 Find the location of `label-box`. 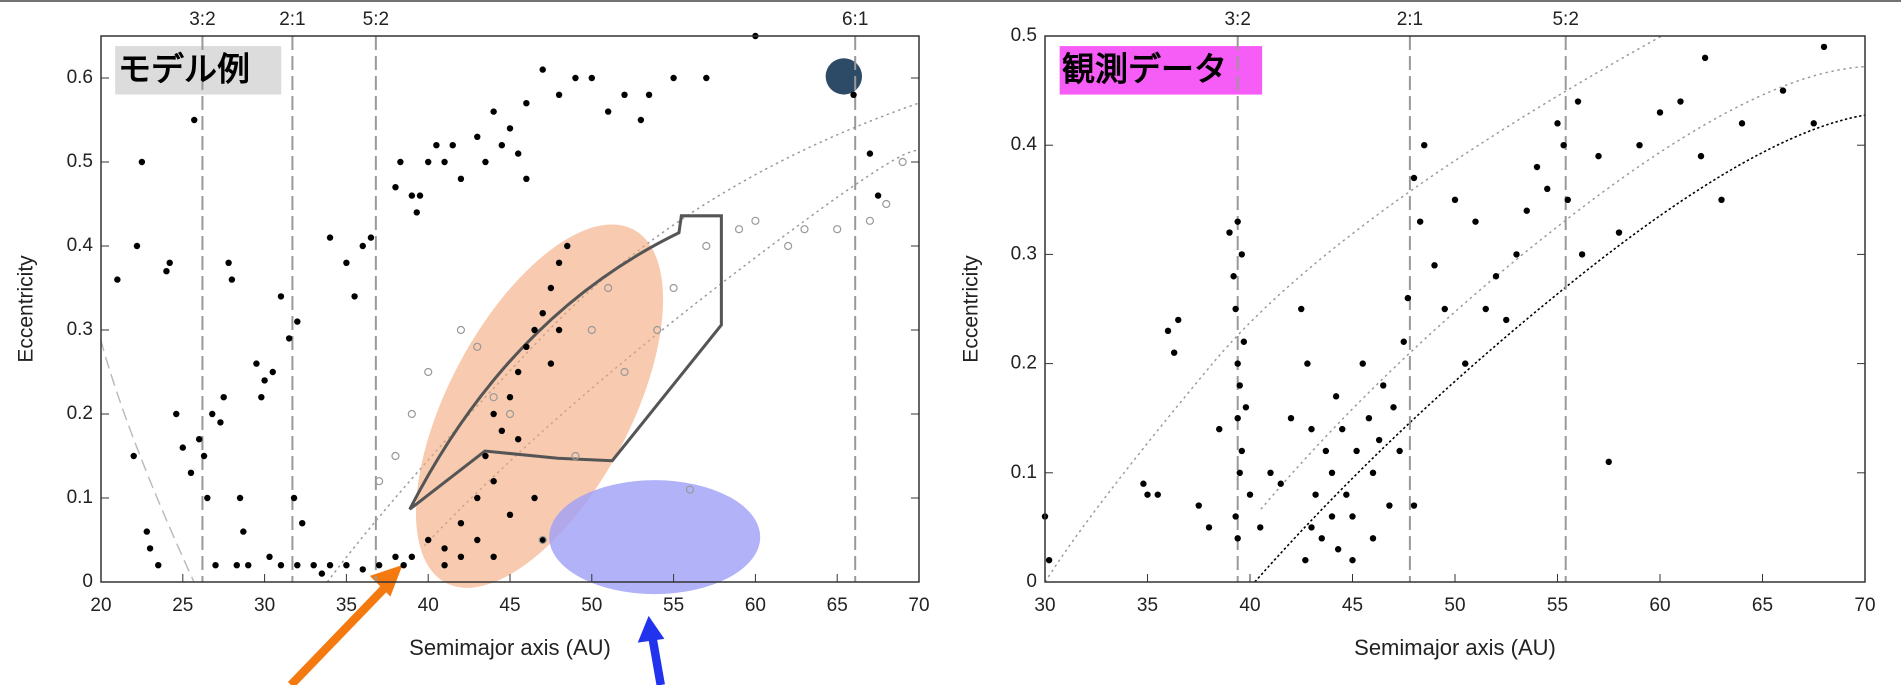

label-box is located at coordinates (1161, 70).